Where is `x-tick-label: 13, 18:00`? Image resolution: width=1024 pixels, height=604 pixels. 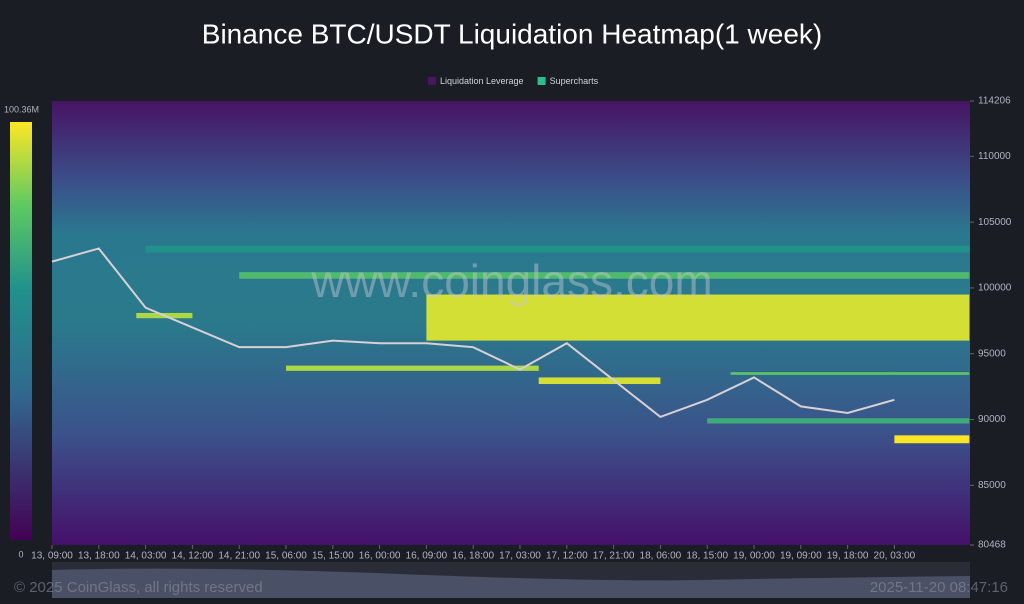 x-tick-label: 13, 18:00 is located at coordinates (99, 556).